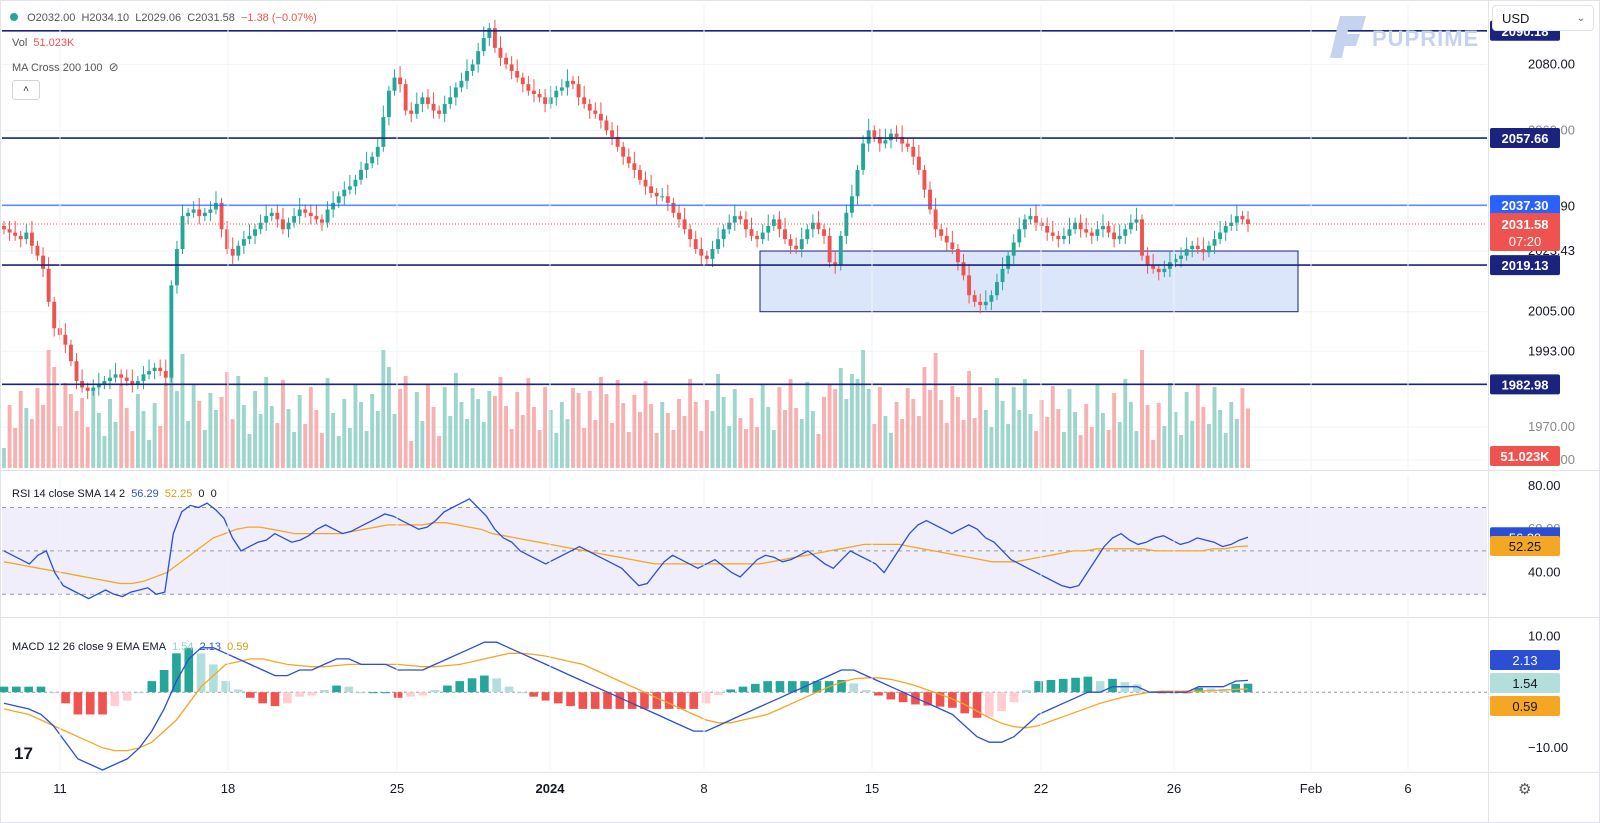 The image size is (1600, 823). I want to click on time-tick-label: Feb, so click(1311, 788).